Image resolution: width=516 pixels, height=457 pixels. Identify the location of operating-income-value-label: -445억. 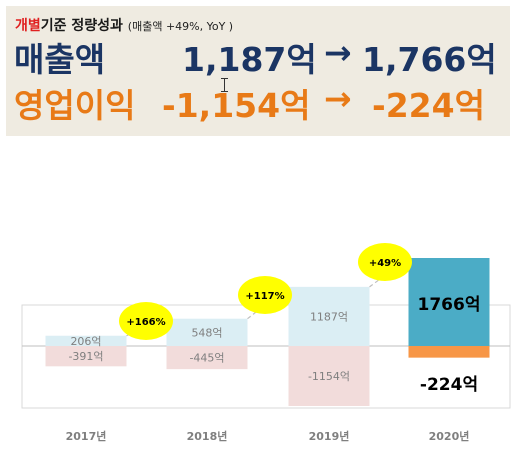
(206, 358).